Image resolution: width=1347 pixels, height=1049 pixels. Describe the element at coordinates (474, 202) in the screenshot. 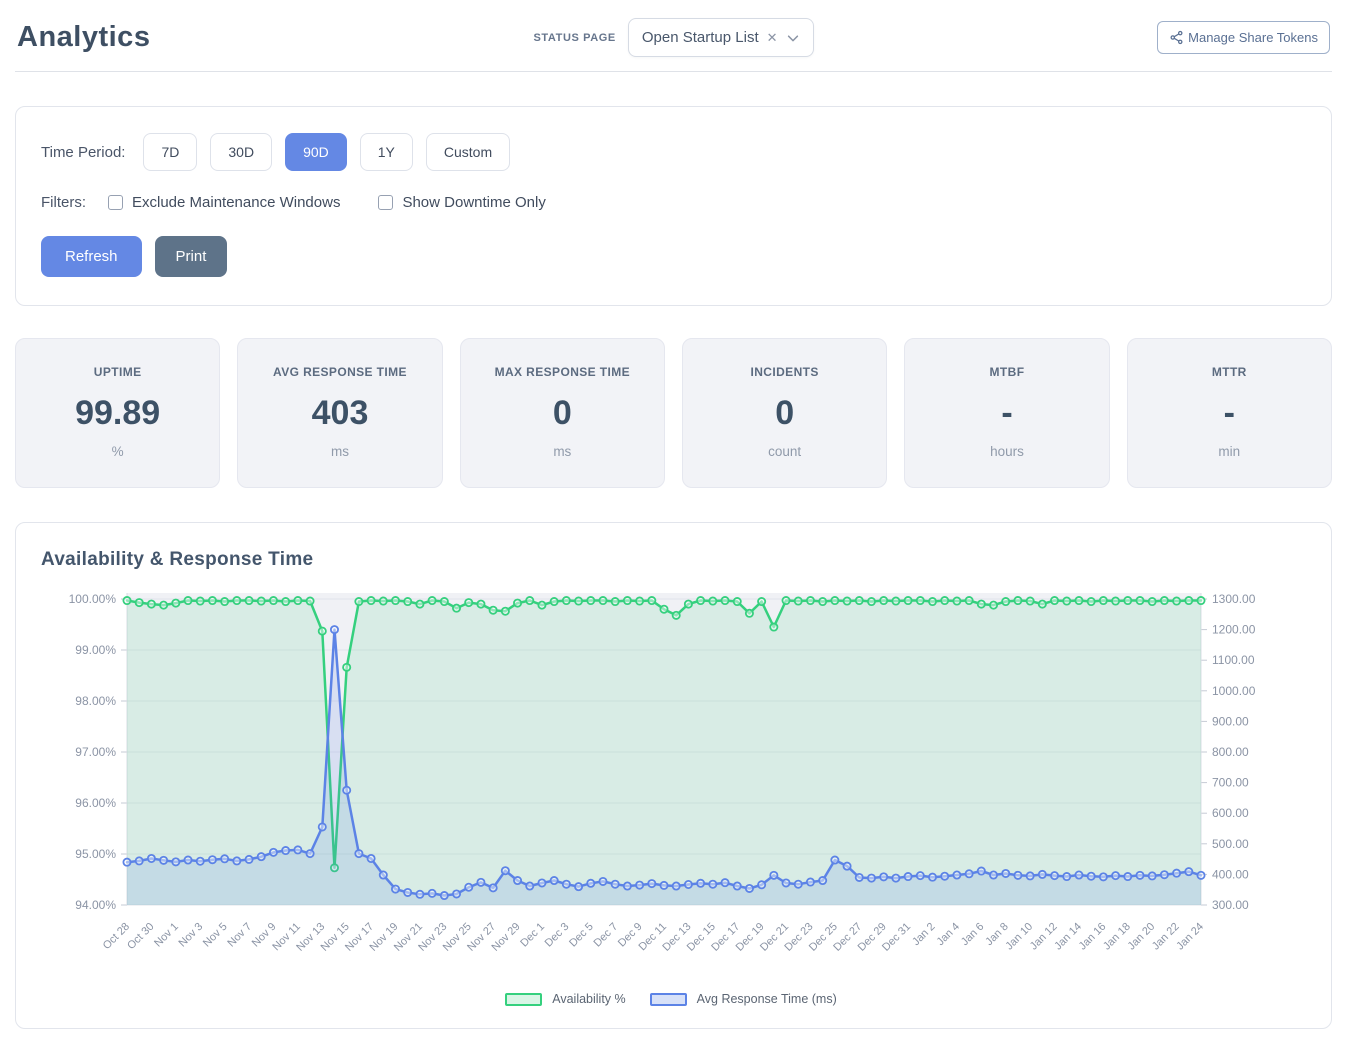

I see `show-downtime-label: Show Downtime Only` at that location.